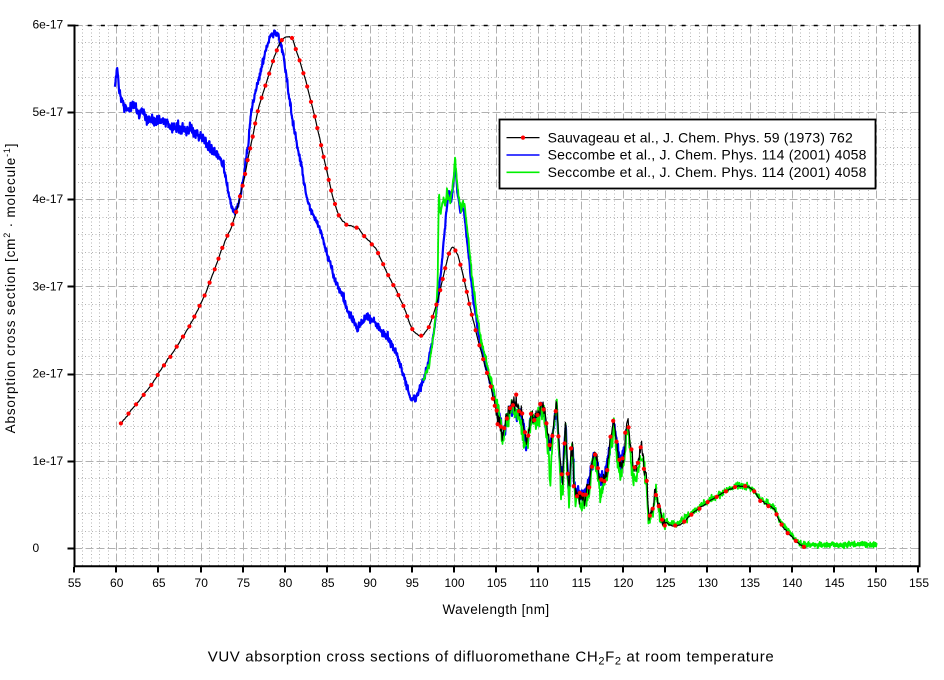 This screenshot has width=944, height=680. What do you see at coordinates (919, 583) in the screenshot?
I see `svg-text: 155` at bounding box center [919, 583].